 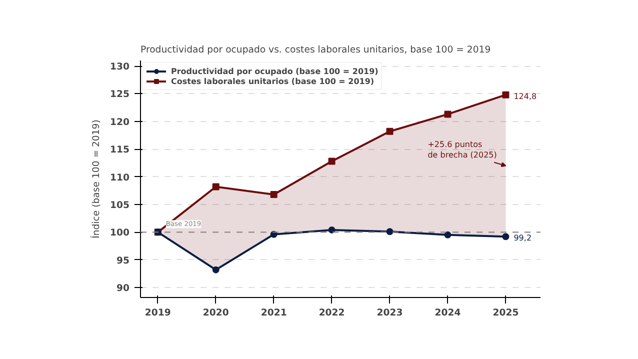 What do you see at coordinates (120, 150) in the screenshot?
I see `y-tick-label: 115` at bounding box center [120, 150].